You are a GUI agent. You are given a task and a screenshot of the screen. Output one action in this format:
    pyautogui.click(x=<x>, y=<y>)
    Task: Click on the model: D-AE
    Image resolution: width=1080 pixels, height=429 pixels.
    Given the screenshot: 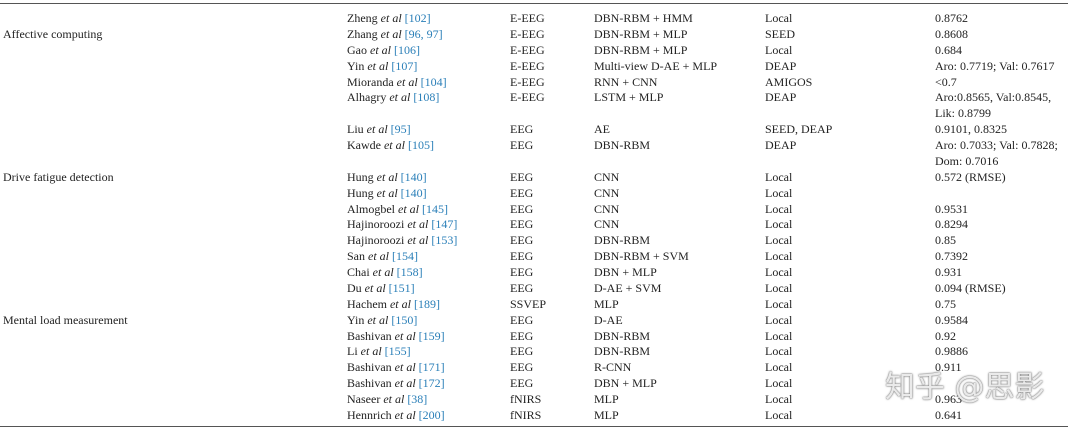 What is the action you would take?
    pyautogui.click(x=608, y=319)
    